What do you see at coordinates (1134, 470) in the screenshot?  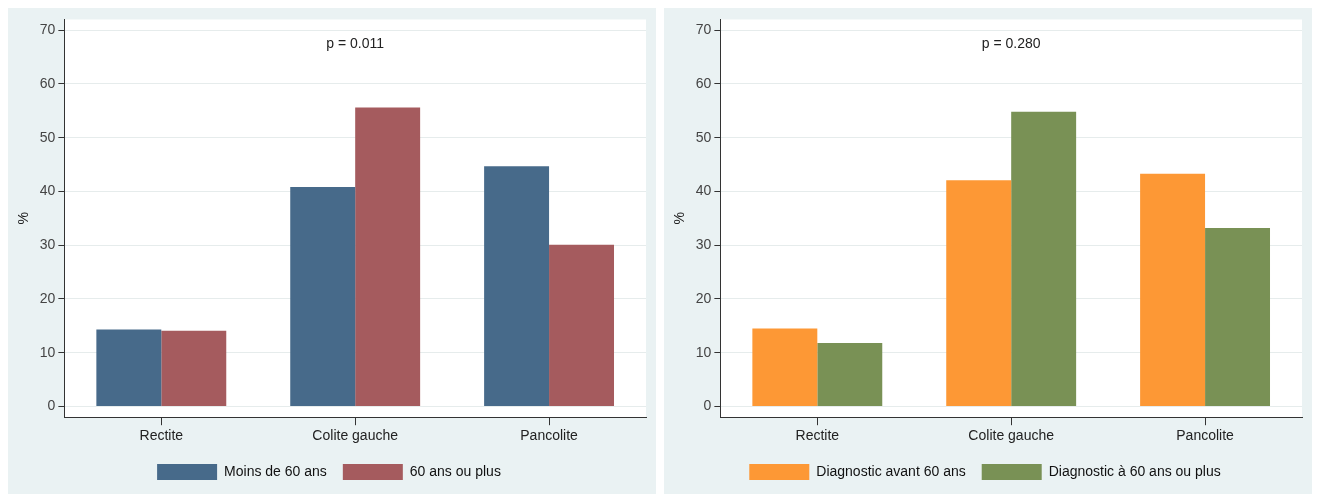 I see `legend-label: Diagnostic à 60 ans ou plus` at bounding box center [1134, 470].